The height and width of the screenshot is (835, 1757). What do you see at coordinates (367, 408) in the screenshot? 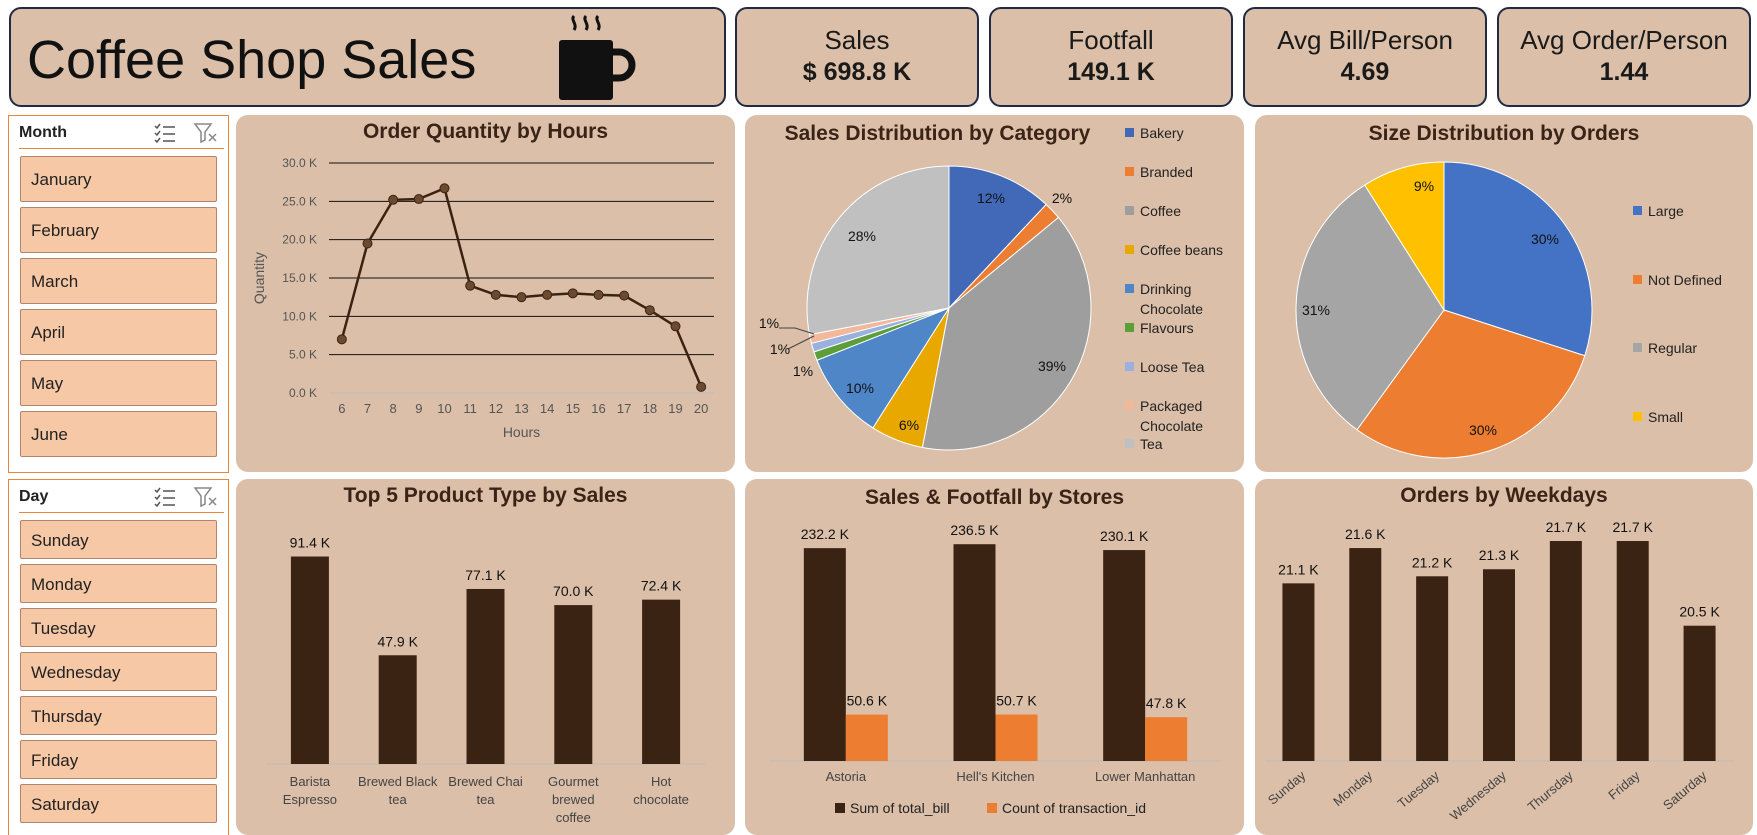
I see `x-tick-label: 7` at bounding box center [367, 408].